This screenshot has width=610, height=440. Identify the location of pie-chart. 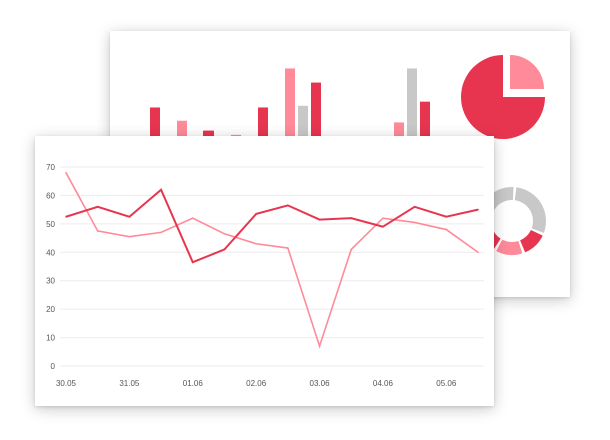
(503, 97).